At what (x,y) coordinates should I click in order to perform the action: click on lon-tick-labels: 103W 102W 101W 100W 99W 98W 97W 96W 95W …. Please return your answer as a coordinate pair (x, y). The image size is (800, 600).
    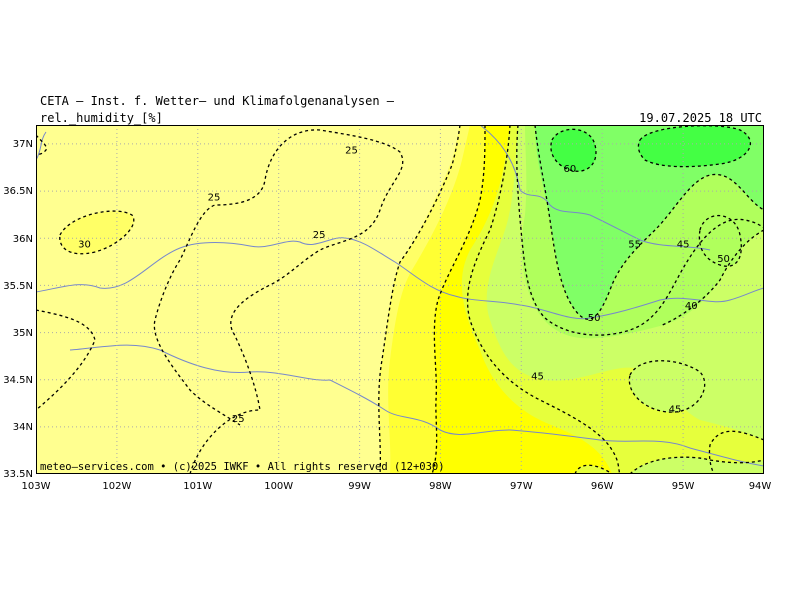
    Looking at the image, I should click on (397, 486).